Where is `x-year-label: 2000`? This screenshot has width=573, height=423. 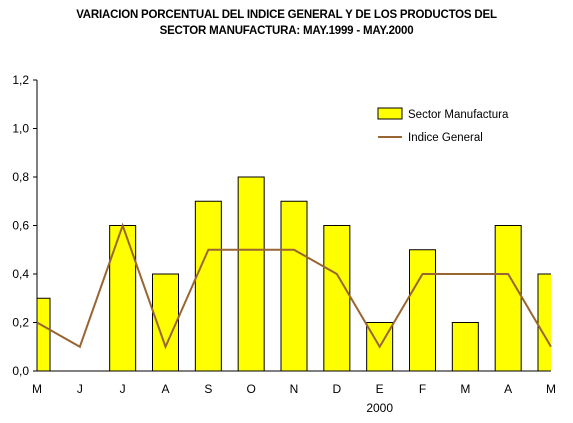
x-year-label: 2000 is located at coordinates (379, 408).